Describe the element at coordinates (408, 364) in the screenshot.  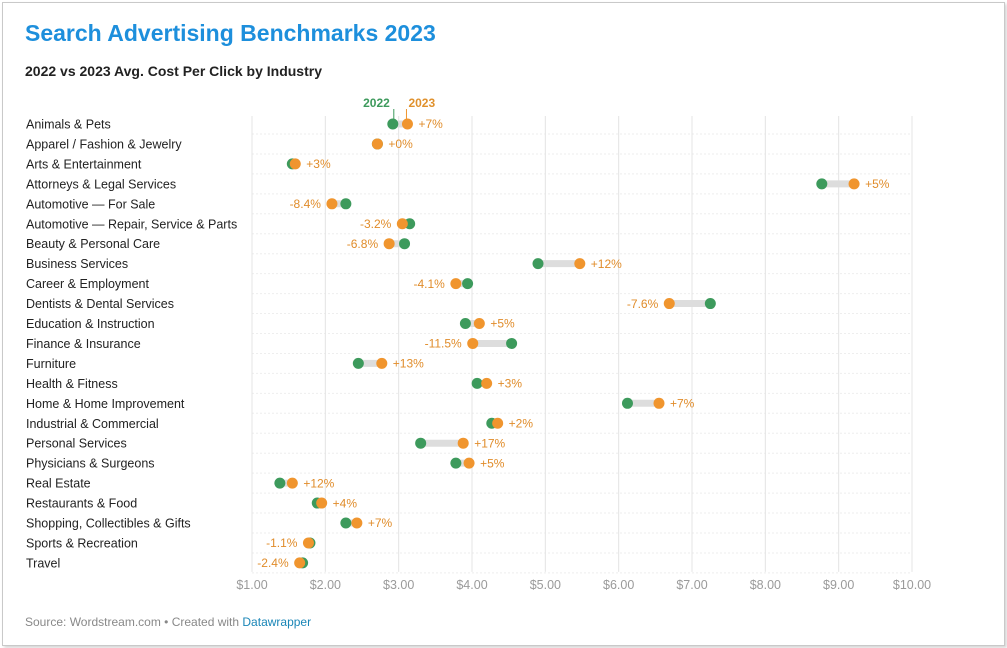
I see `change-label: +13%` at that location.